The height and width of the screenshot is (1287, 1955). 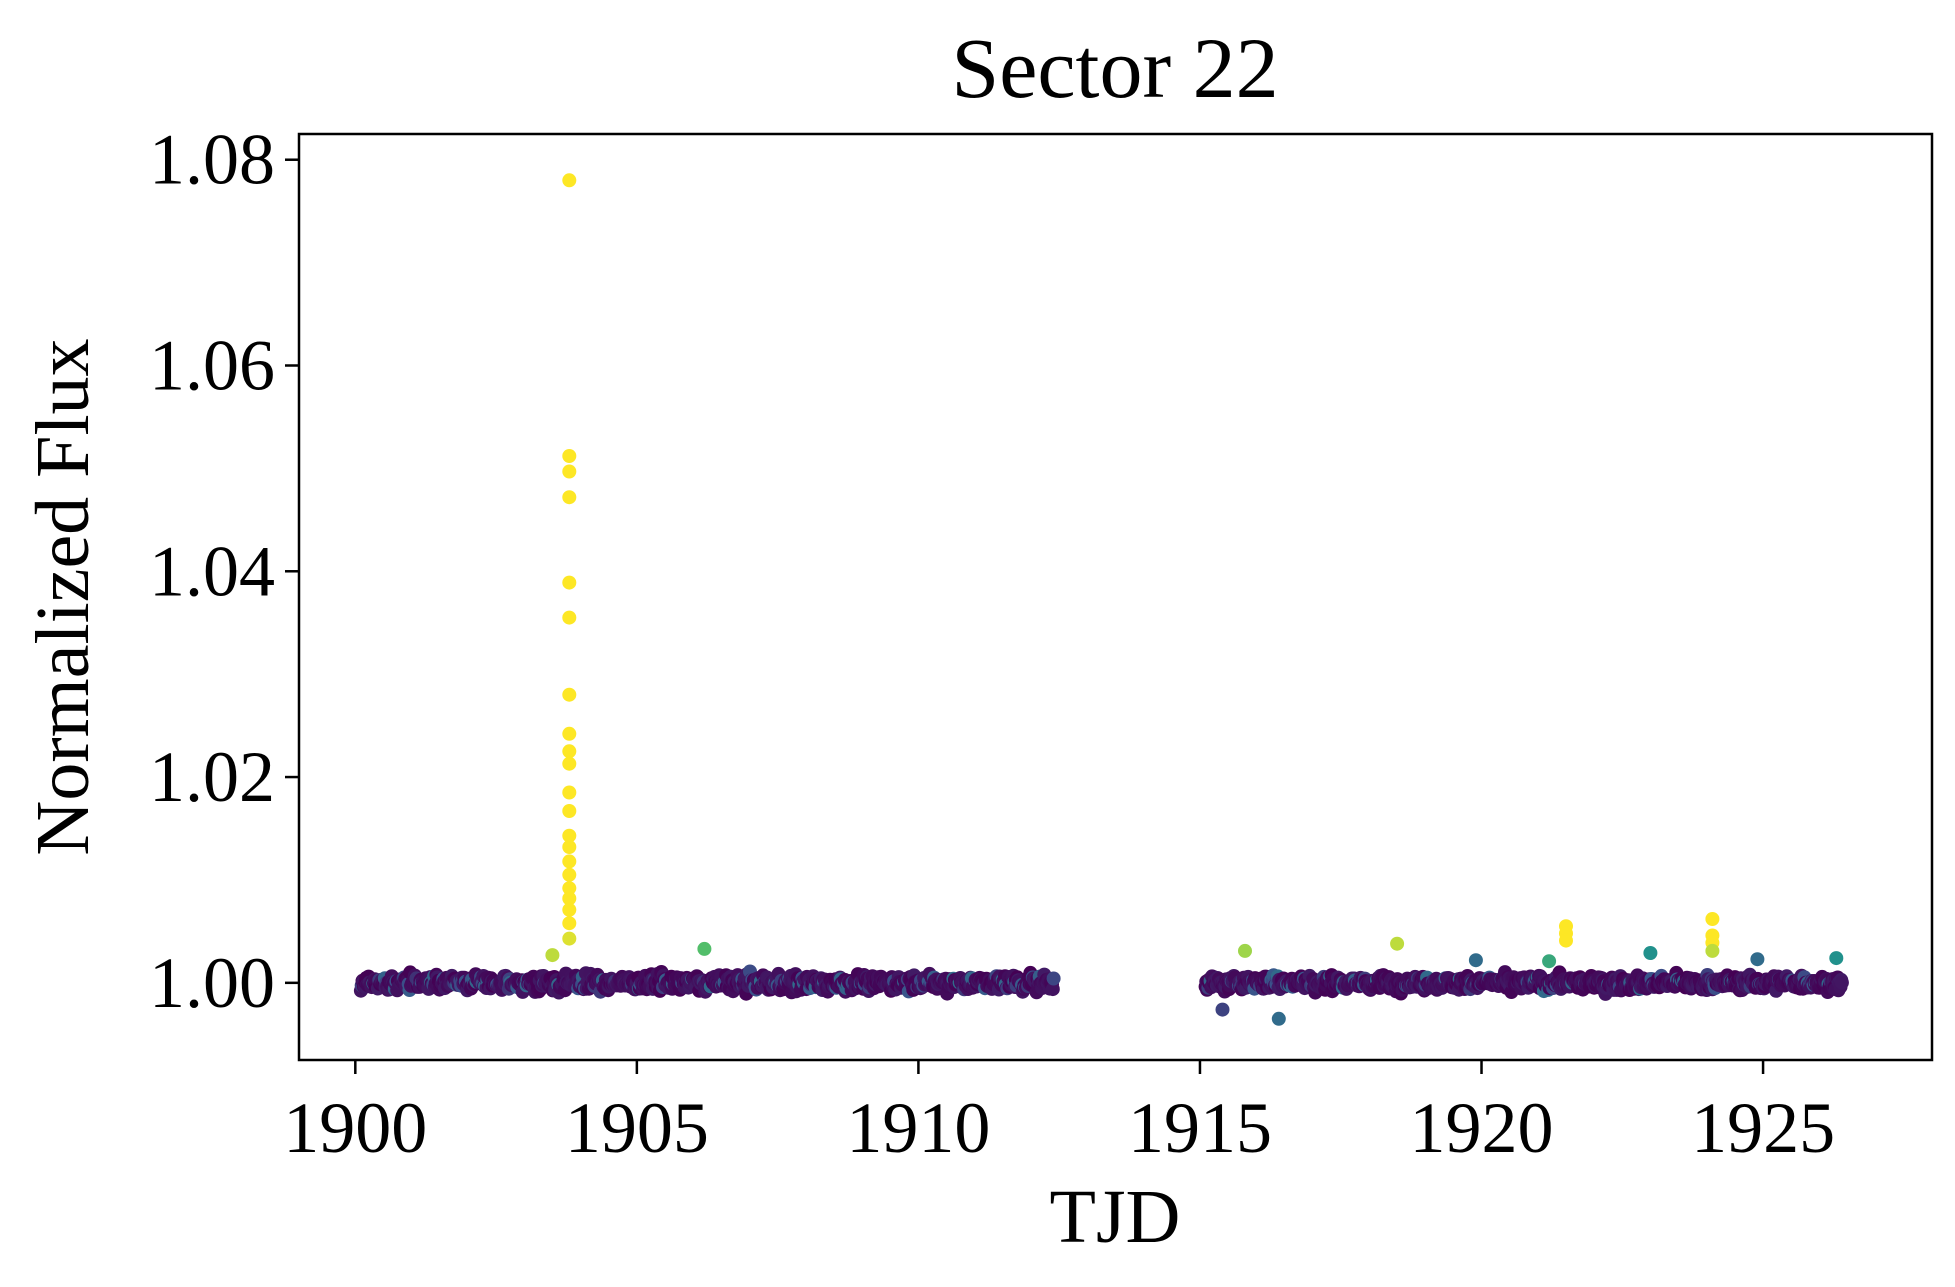 I want to click on x-axis-label: TJD, so click(x=1115, y=1217).